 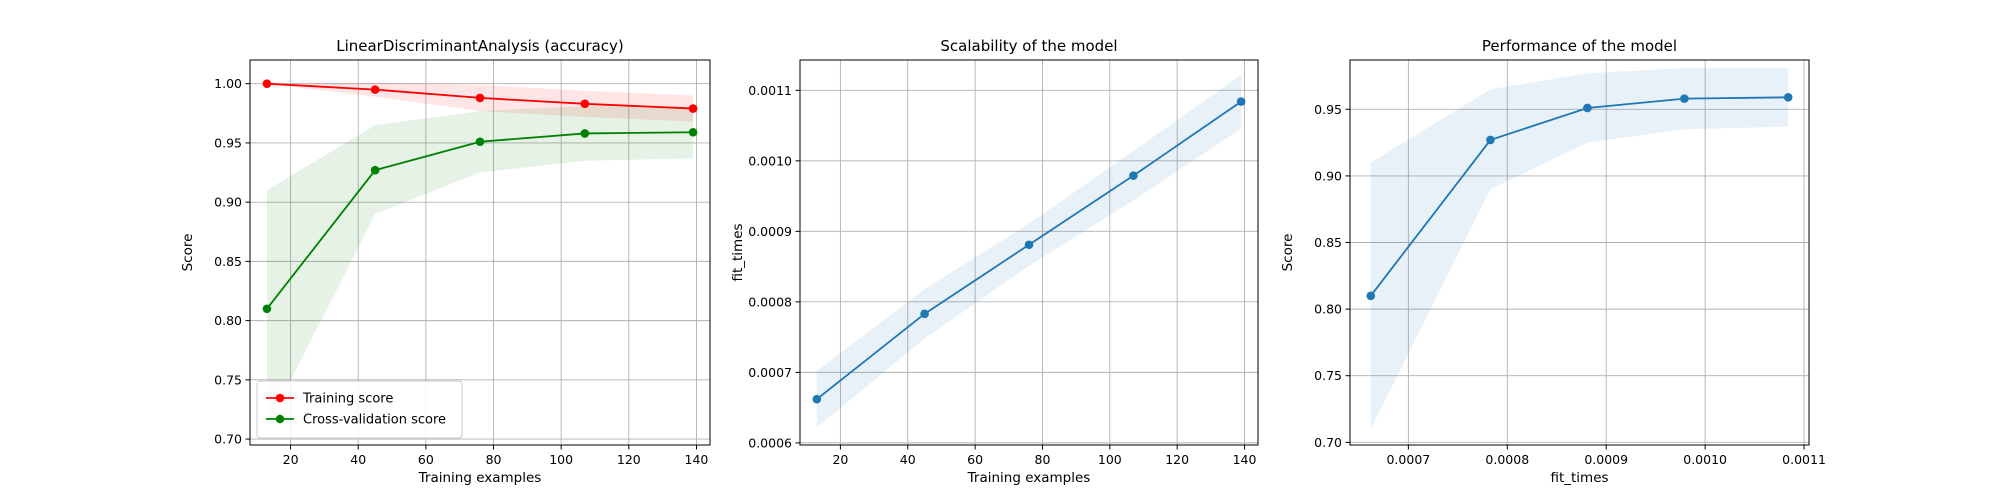 What do you see at coordinates (480, 46) in the screenshot?
I see `chart-title: LinearDiscriminantAnalysis (accuracy)` at bounding box center [480, 46].